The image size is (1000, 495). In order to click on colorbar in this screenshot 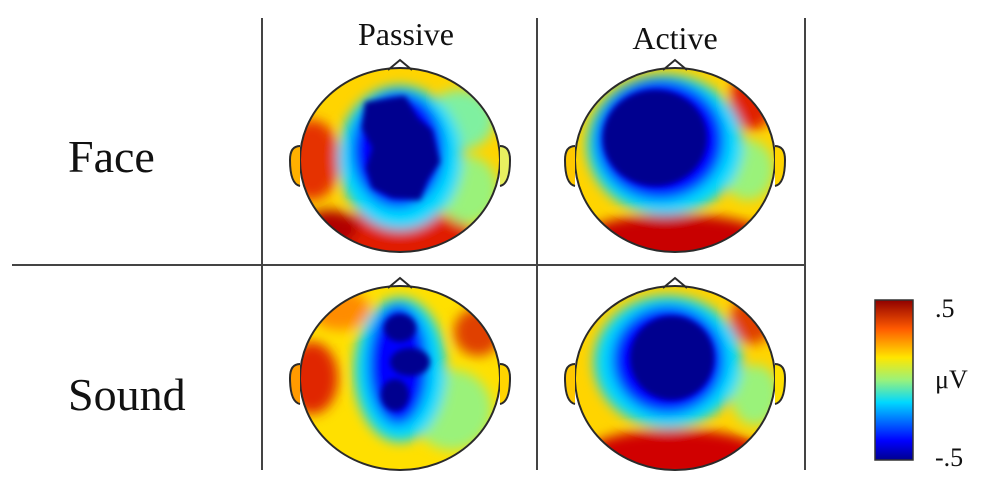, I will do `click(894, 380)`.